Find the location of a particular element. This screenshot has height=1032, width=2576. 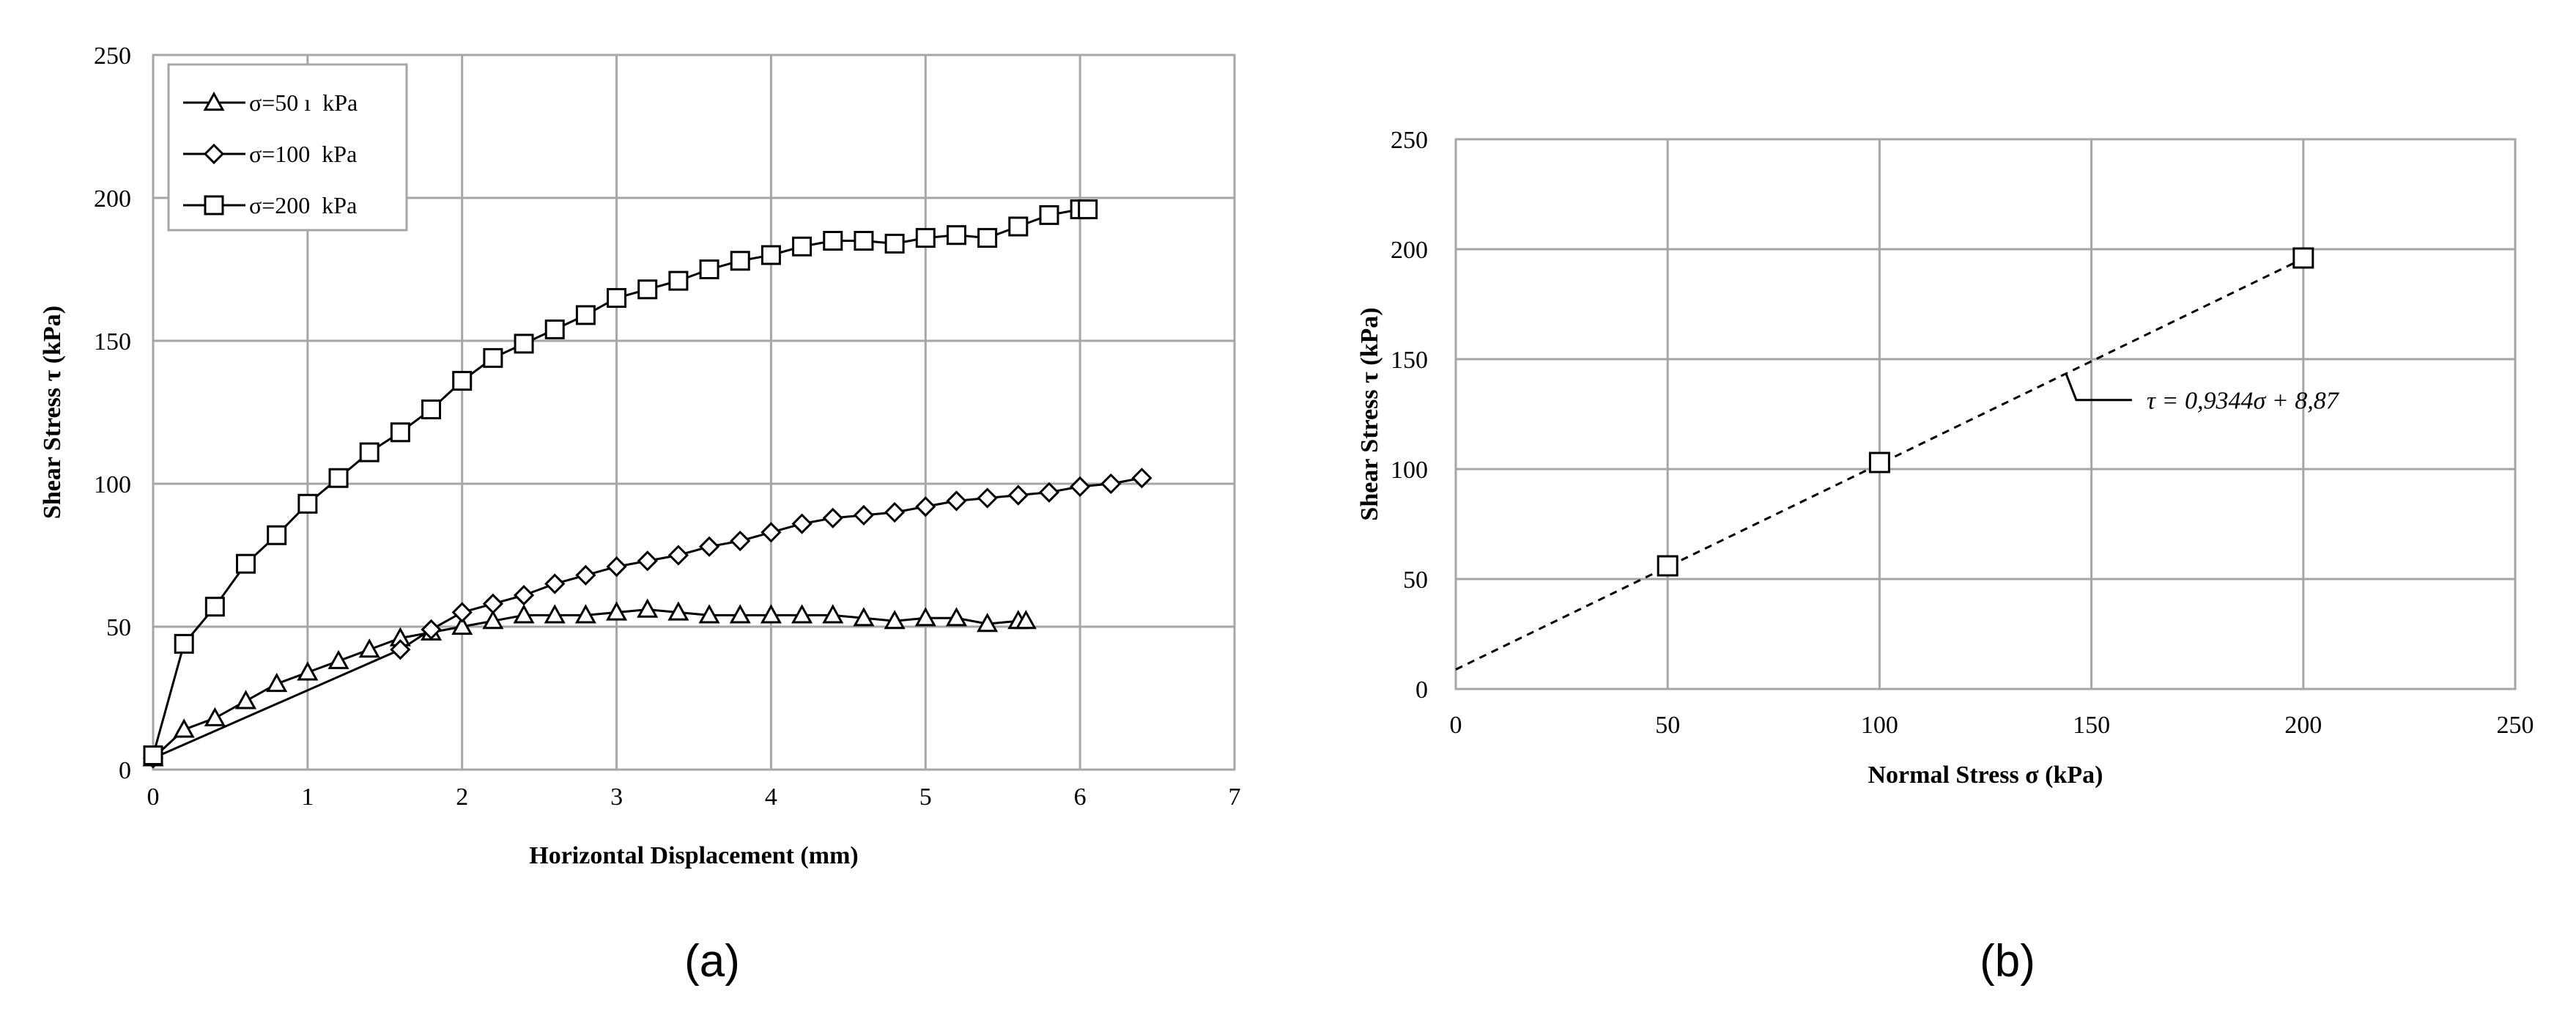

legend-item: σ=200 kPa is located at coordinates (270, 205).